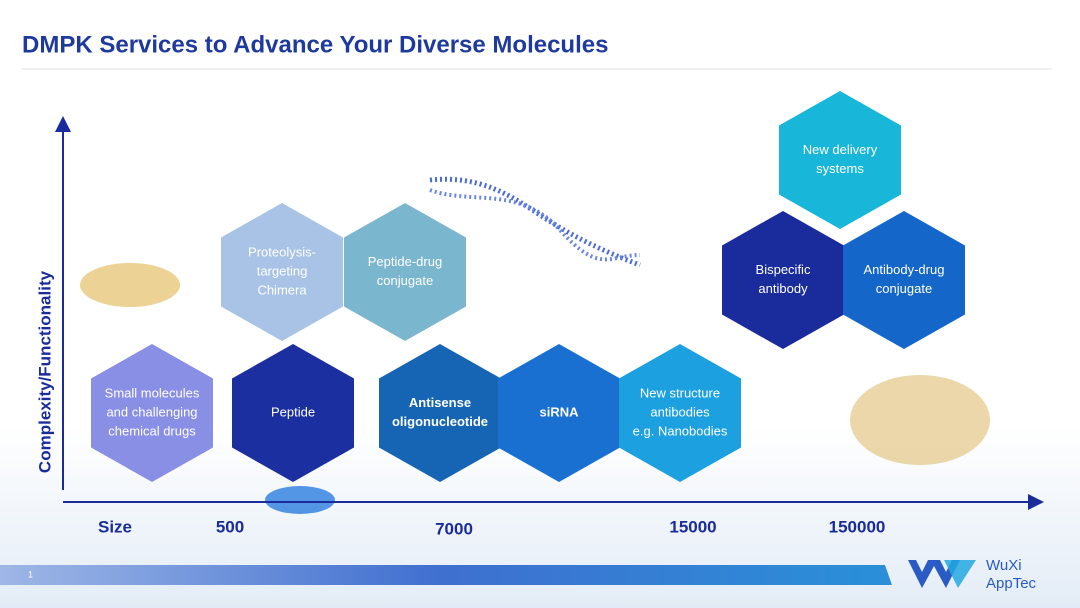 The image size is (1080, 608). I want to click on logo-text: AppTec, so click(1011, 583).